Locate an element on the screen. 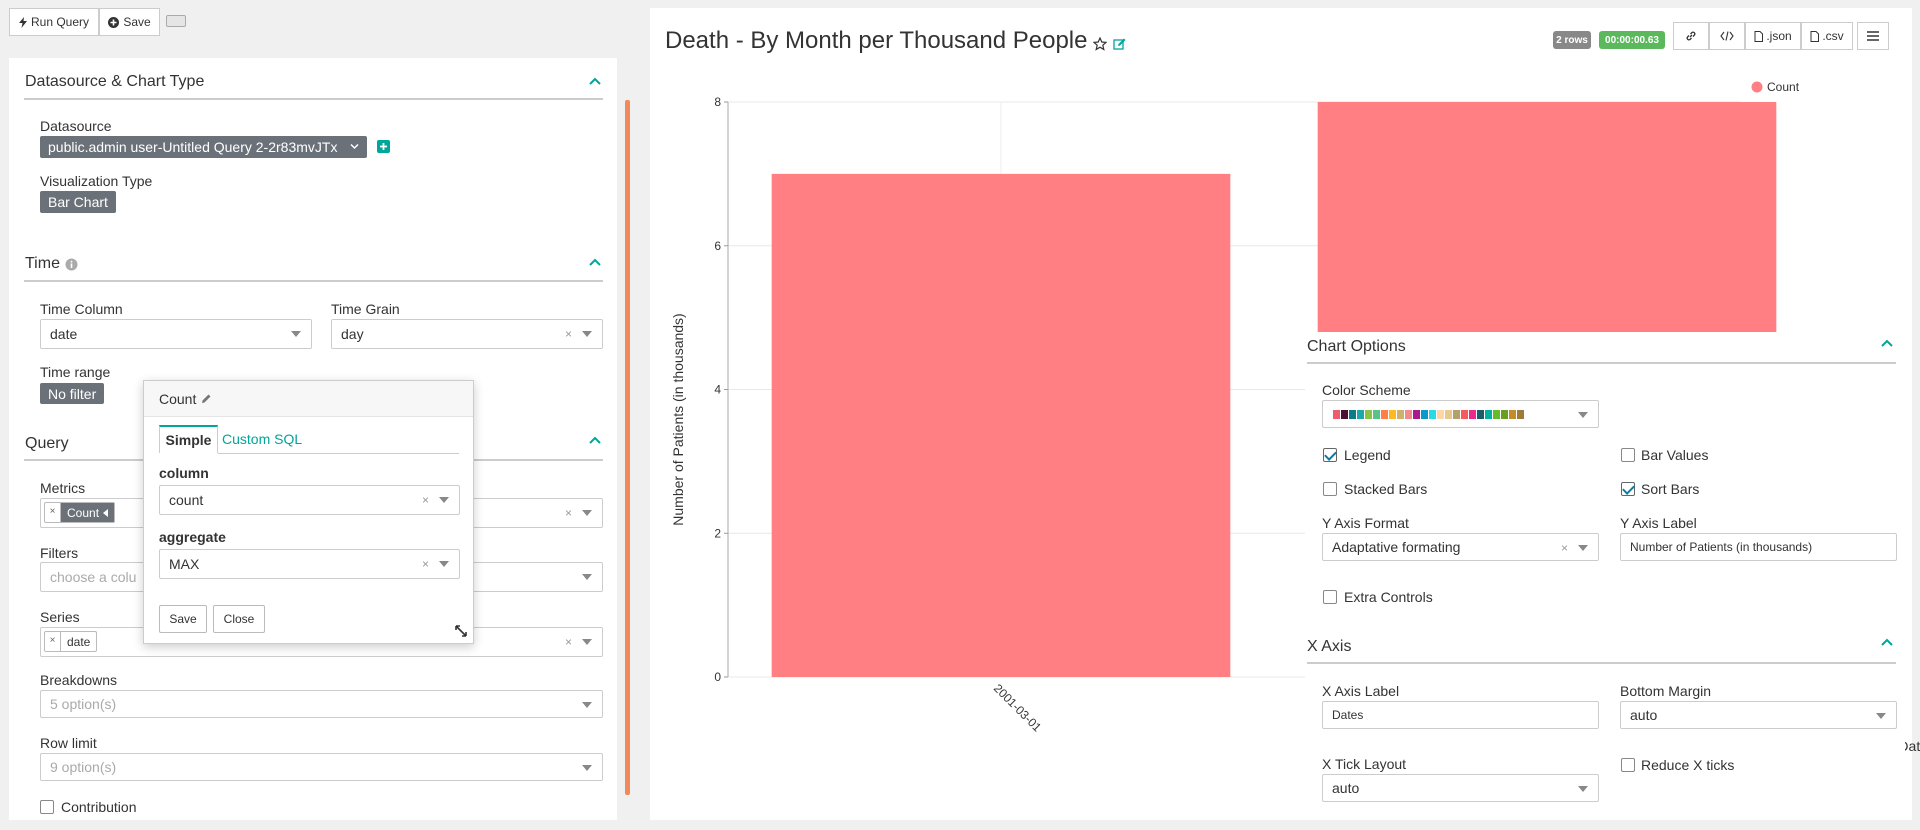  popover-close-button: Close is located at coordinates (239, 619).